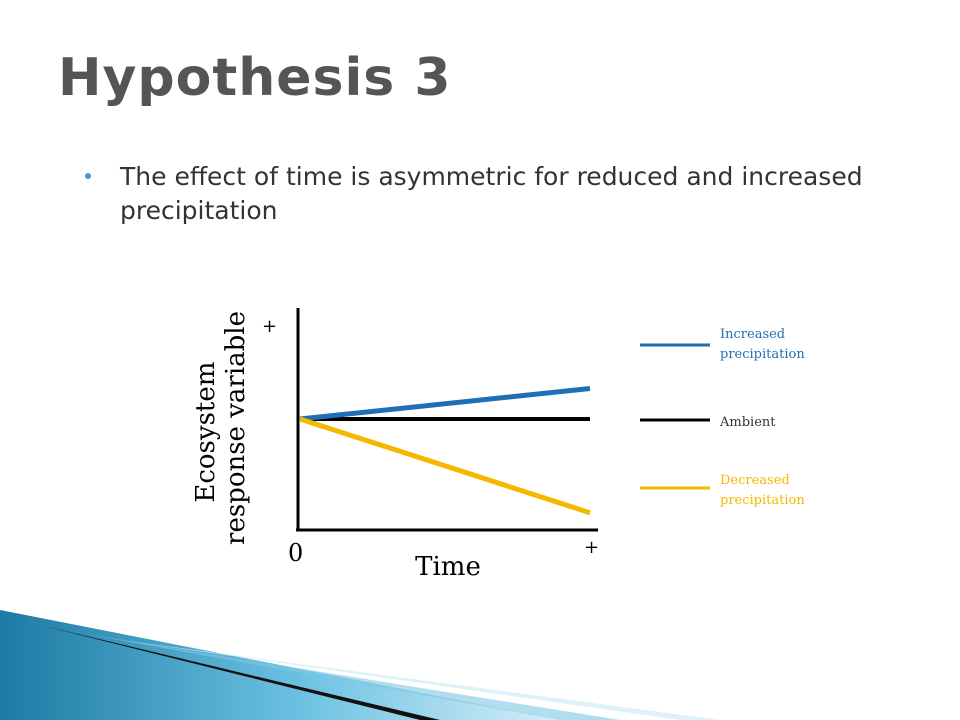 This screenshot has height=720, width=960. What do you see at coordinates (445, 466) in the screenshot?
I see `series-line-decreased-precipitation` at bounding box center [445, 466].